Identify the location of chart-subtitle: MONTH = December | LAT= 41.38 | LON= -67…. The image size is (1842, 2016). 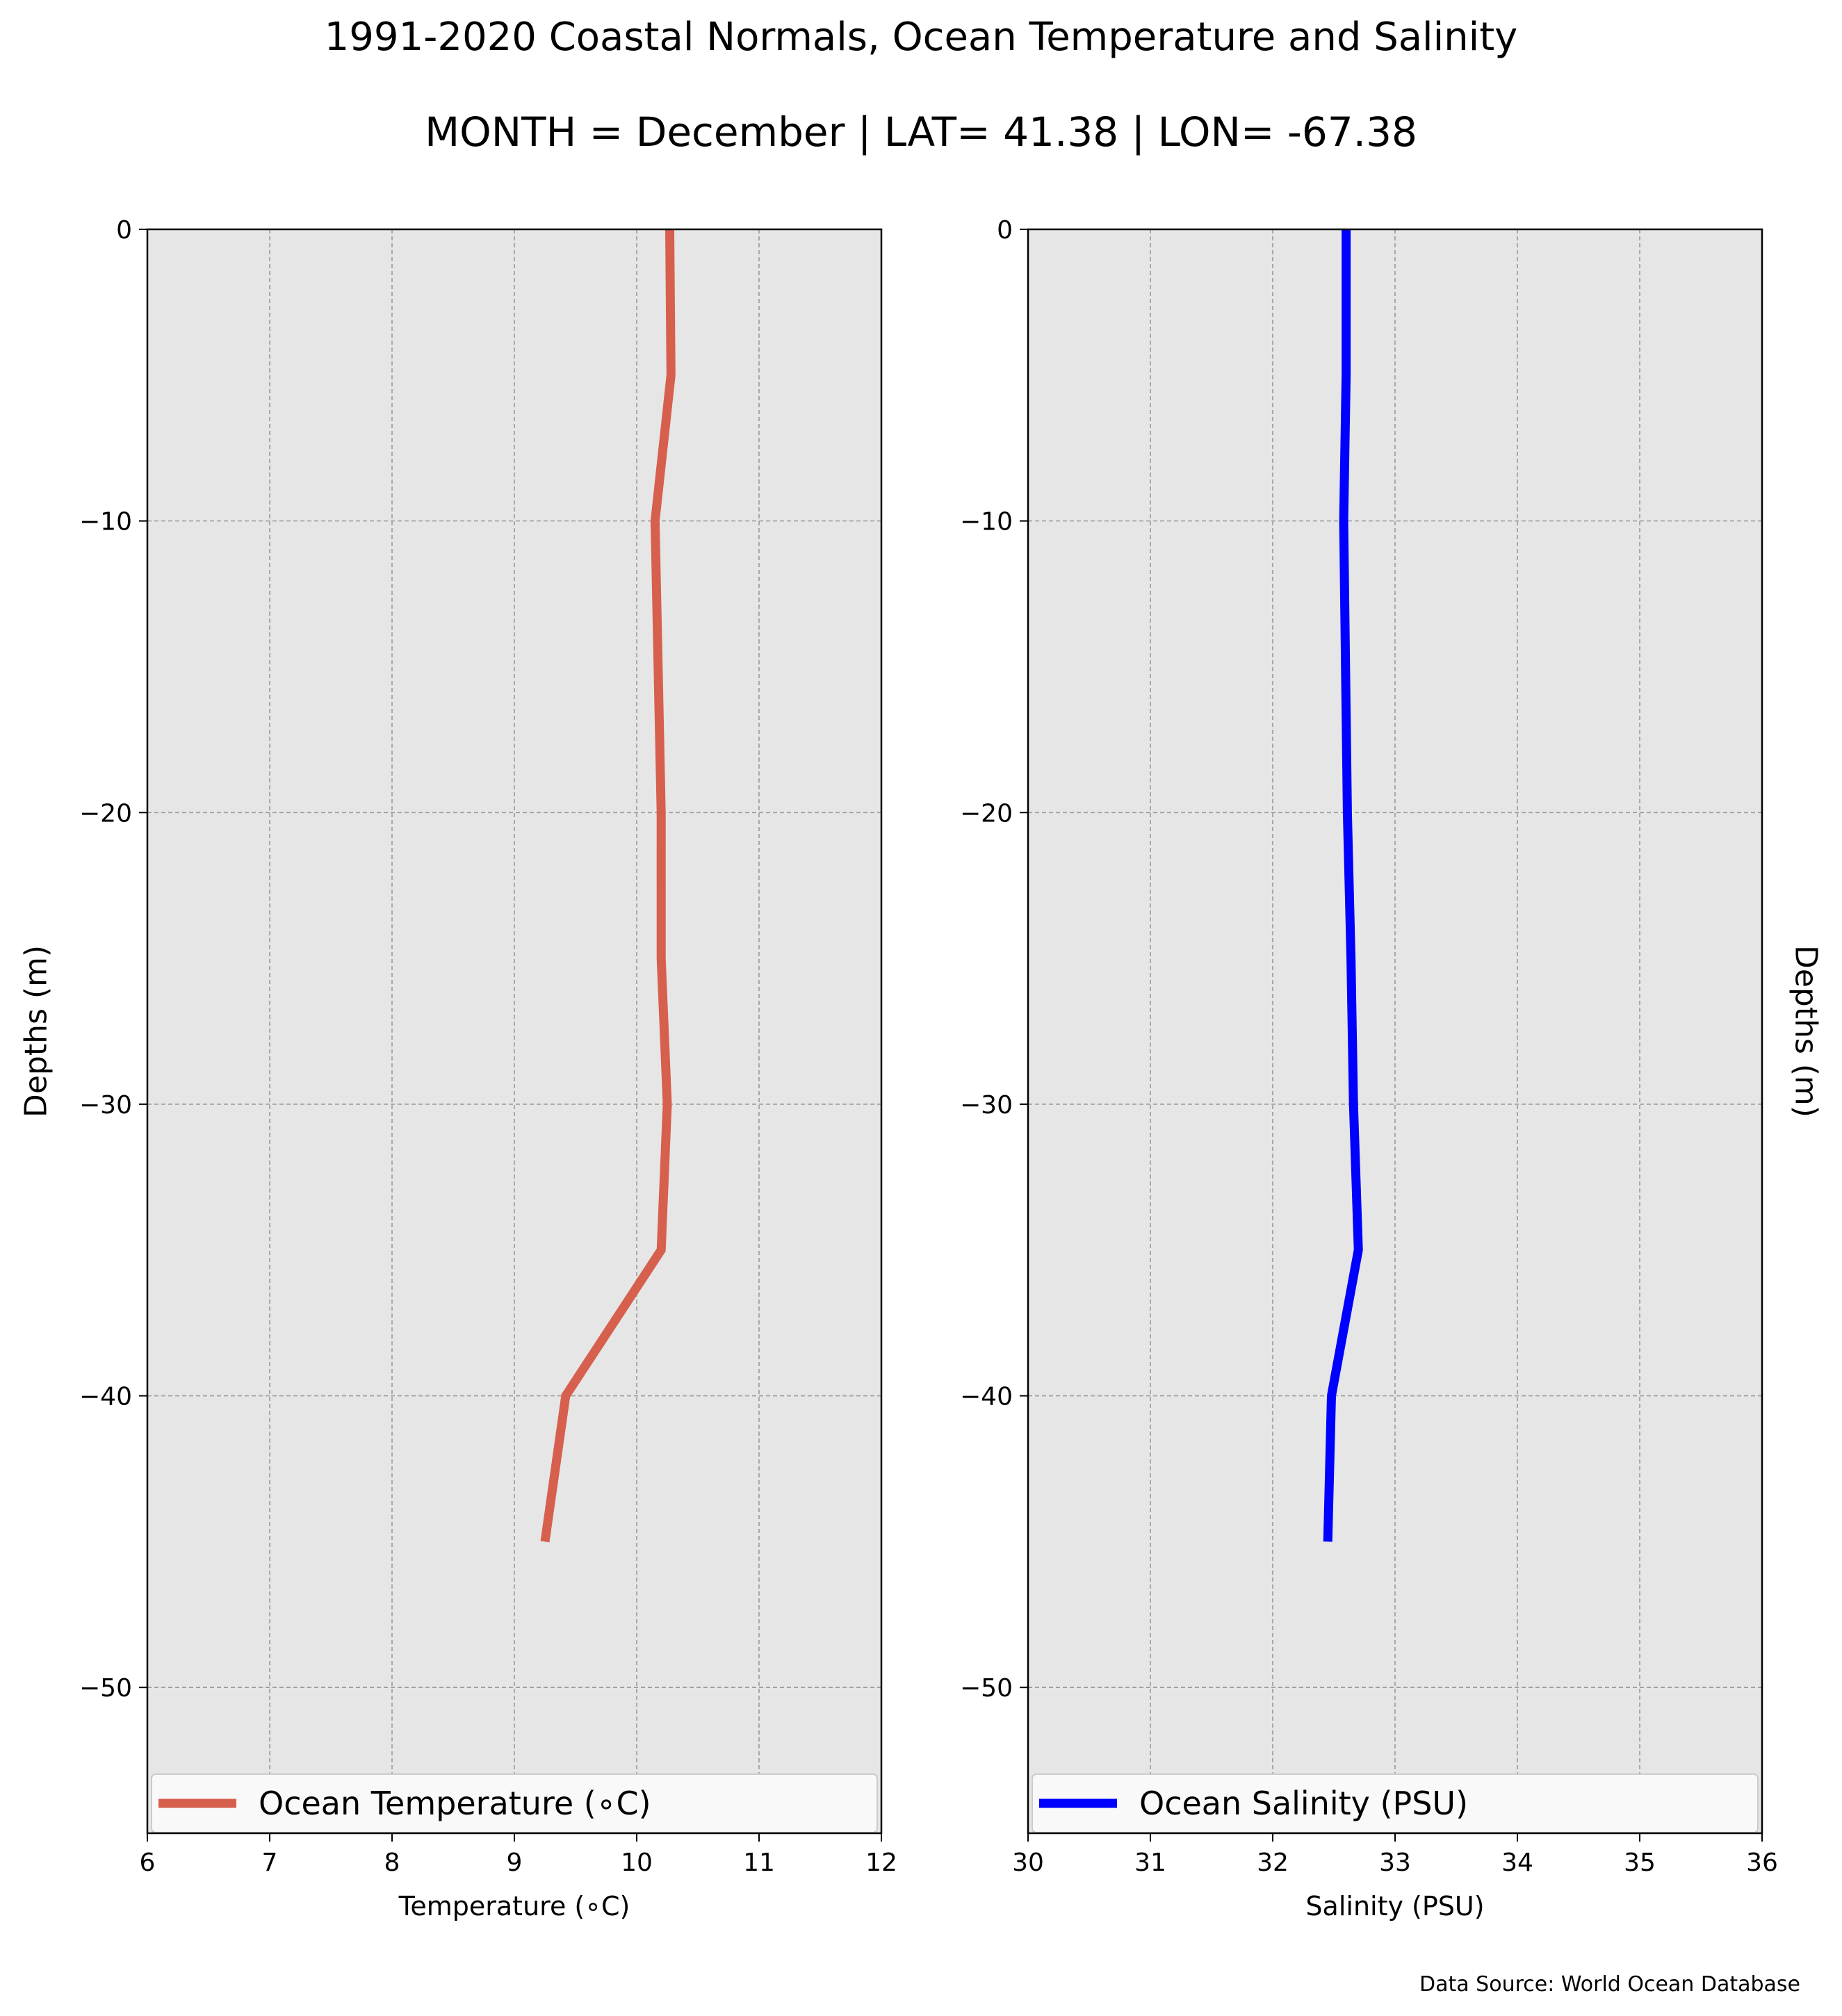
(921, 132).